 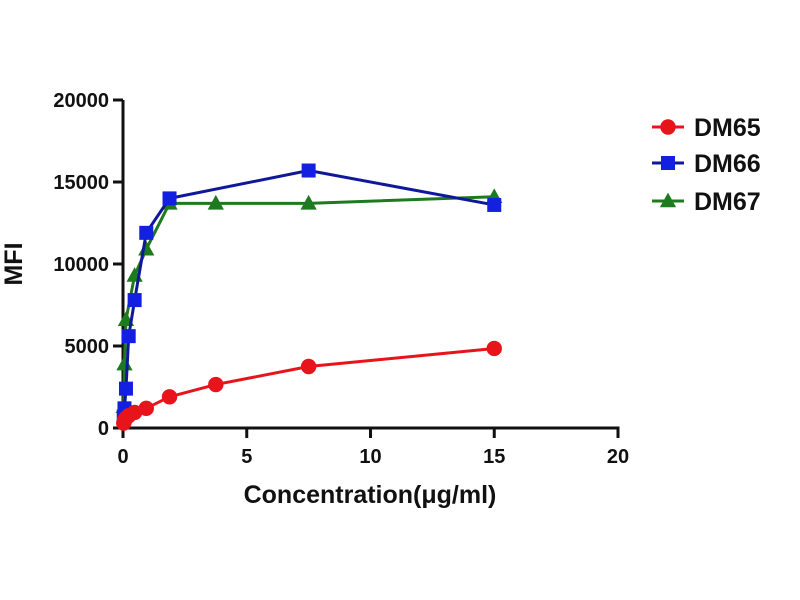 I want to click on x-tick-label: 15, so click(x=494, y=457).